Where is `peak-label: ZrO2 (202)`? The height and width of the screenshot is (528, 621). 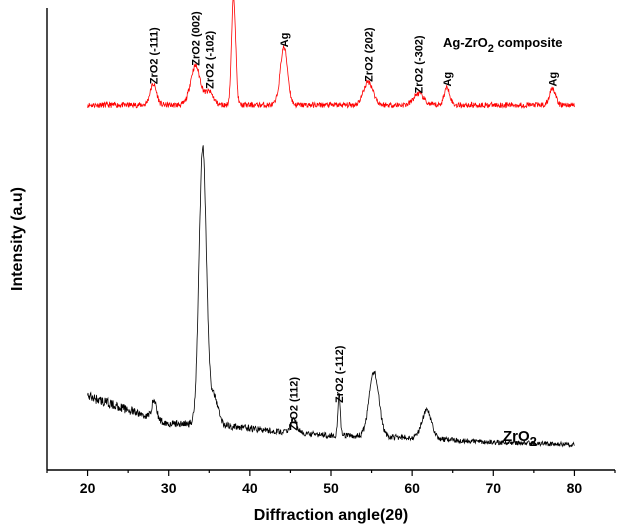 peak-label: ZrO2 (202) is located at coordinates (369, 54).